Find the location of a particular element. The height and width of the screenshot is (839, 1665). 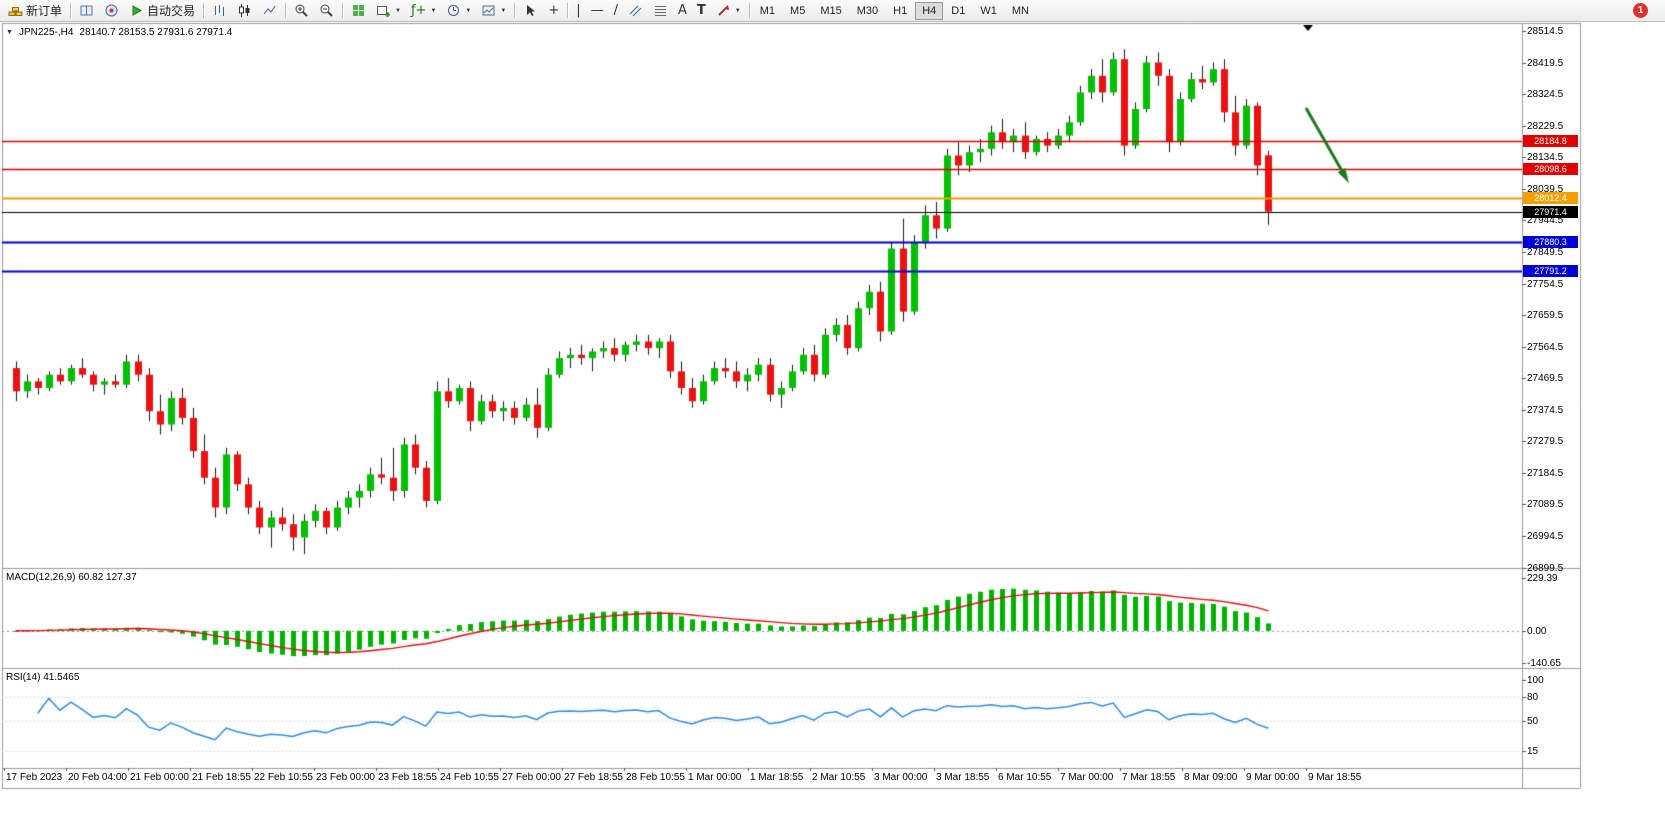

function-icon: ƒ+ is located at coordinates (418, 10).